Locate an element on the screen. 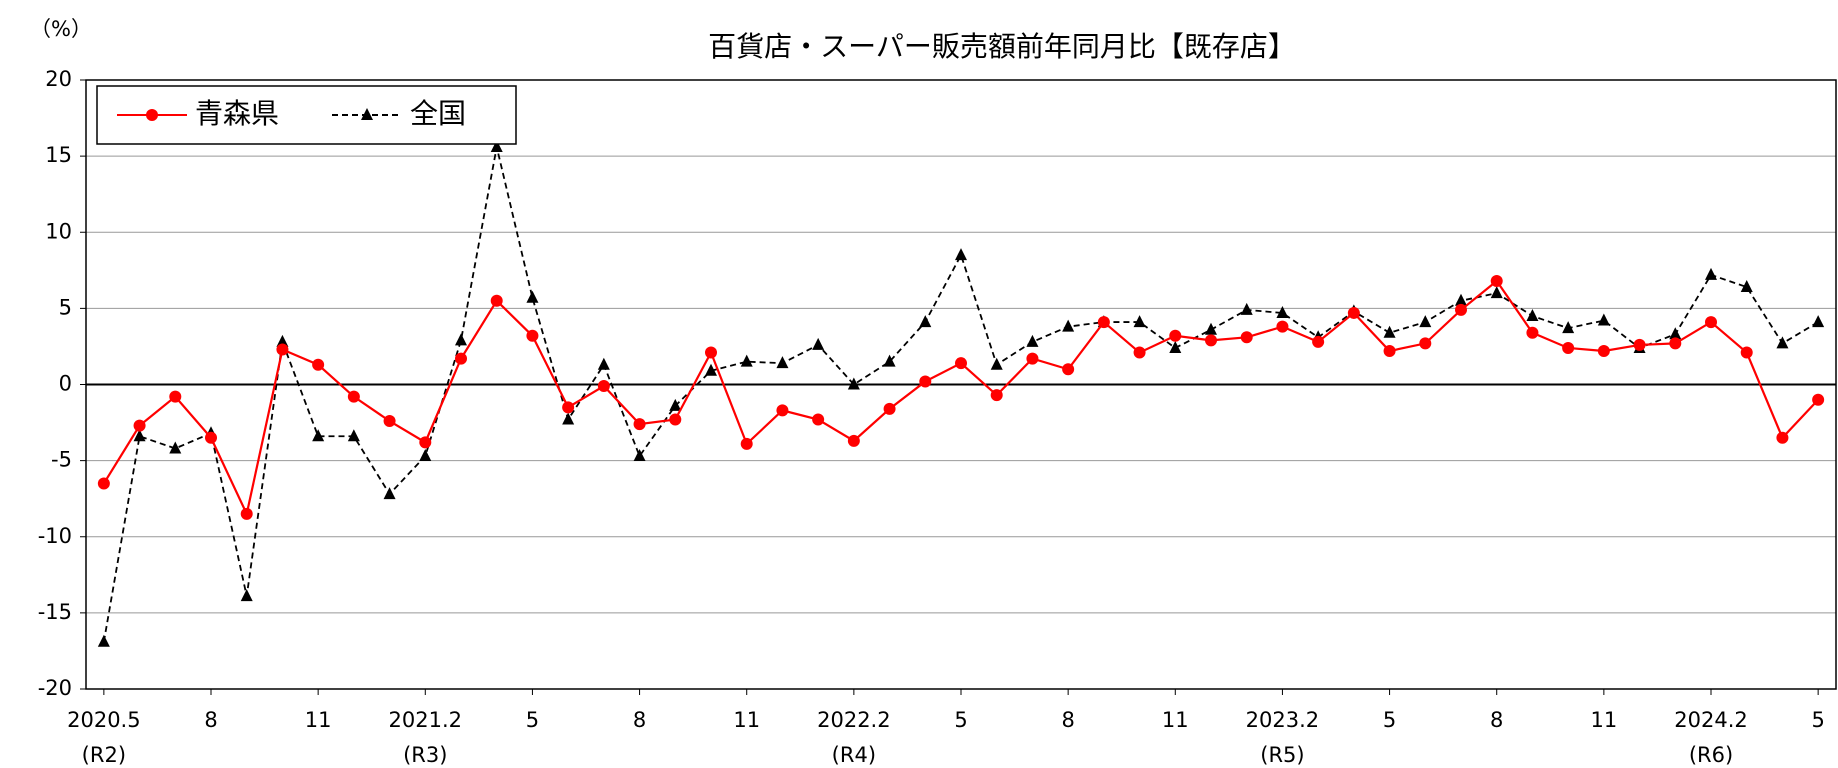 The height and width of the screenshot is (768, 1838). y-tick-label: 0 is located at coordinates (65, 384).